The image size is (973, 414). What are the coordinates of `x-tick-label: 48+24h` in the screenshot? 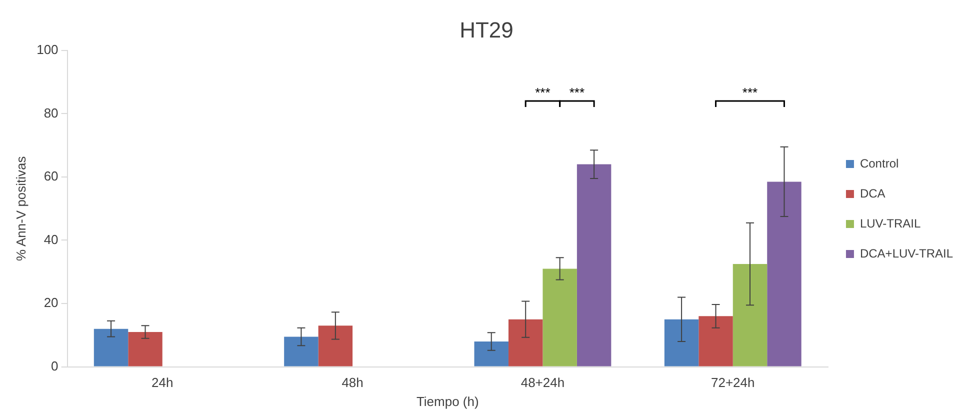 It's located at (542, 382).